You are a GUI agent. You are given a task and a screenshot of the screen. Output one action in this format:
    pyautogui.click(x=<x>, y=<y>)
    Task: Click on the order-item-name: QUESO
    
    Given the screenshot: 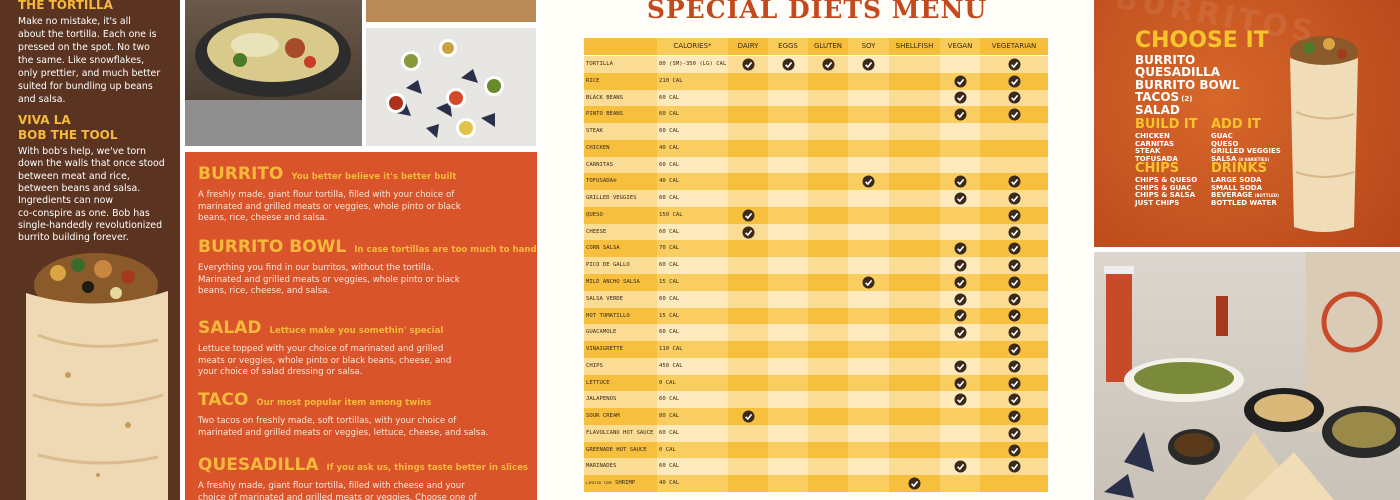 What is the action you would take?
    pyautogui.click(x=1225, y=143)
    